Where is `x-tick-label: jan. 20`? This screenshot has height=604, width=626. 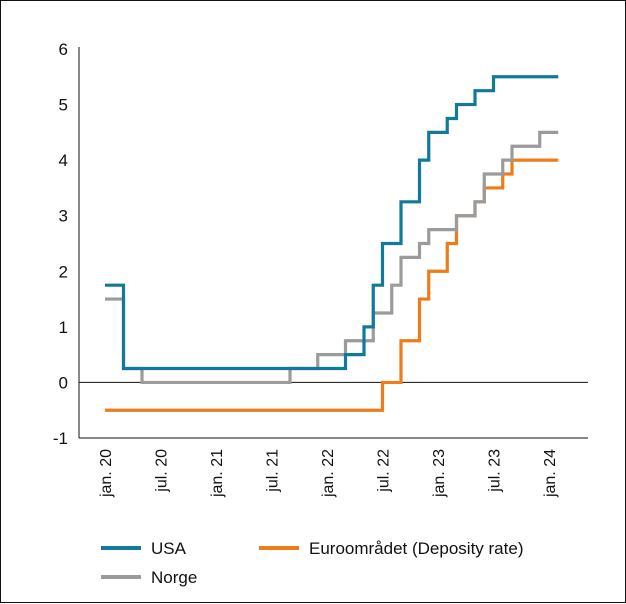
x-tick-label: jan. 20 is located at coordinates (106, 473).